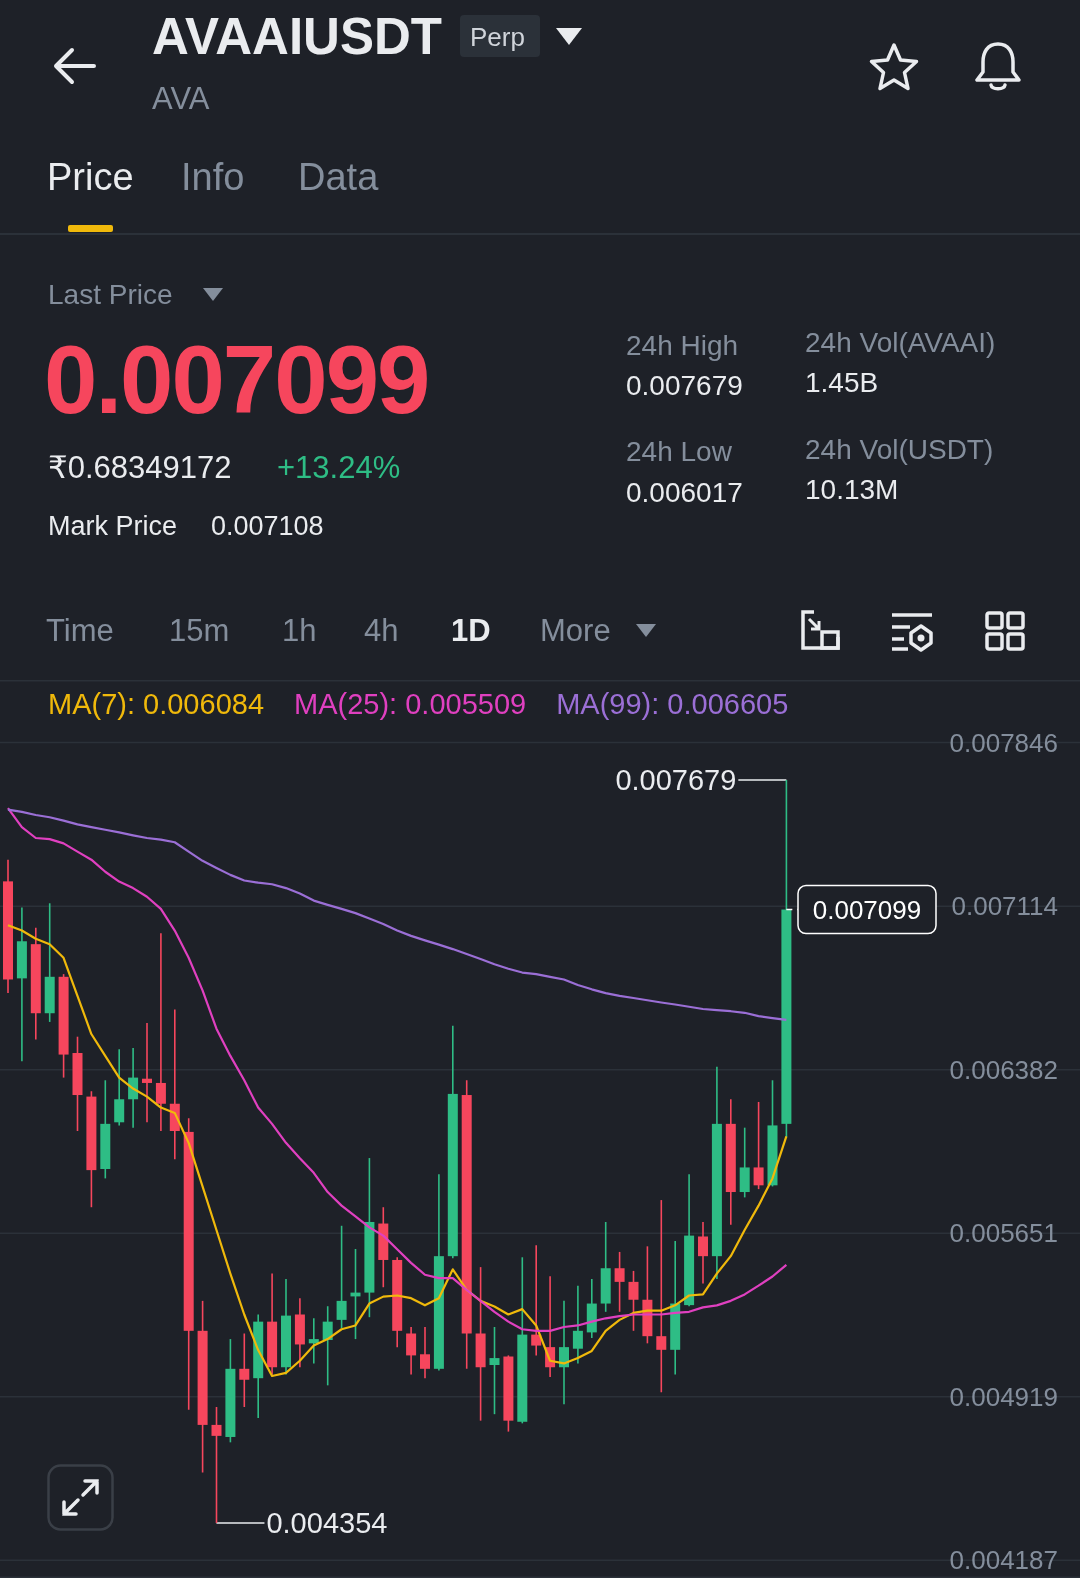  Describe the element at coordinates (327, 1523) in the screenshot. I see `annotation: 0.004354` at that location.